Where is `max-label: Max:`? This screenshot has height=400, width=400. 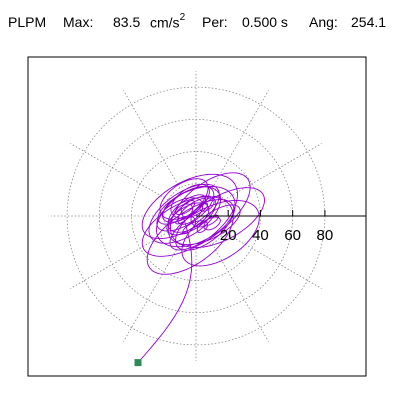
max-label: Max: is located at coordinates (78, 22).